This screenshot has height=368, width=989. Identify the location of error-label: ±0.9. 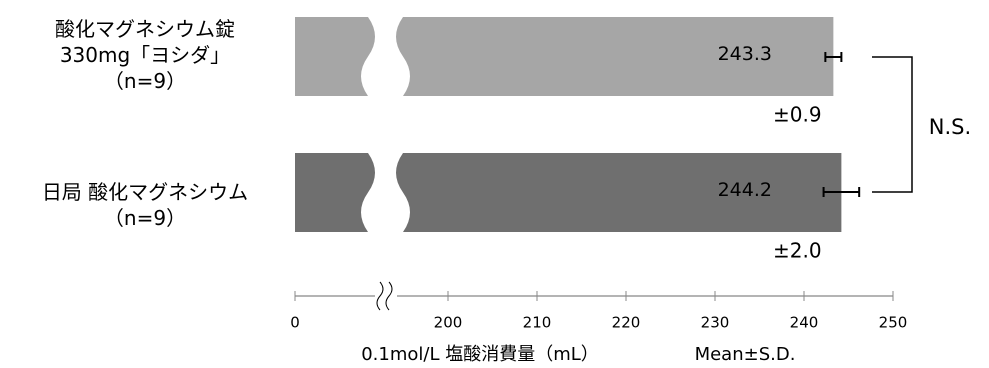
(797, 115).